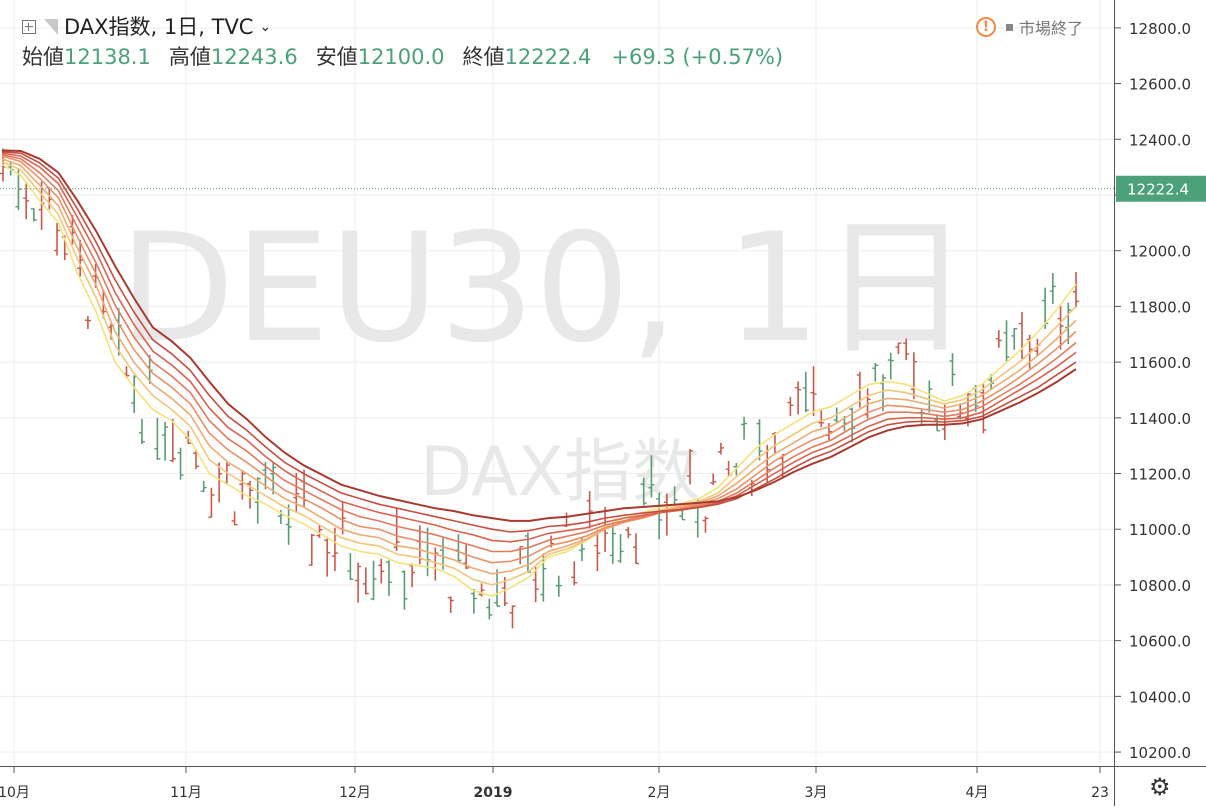 The image size is (1206, 811). Describe the element at coordinates (189, 57) in the screenshot. I see `high-label: 高値` at that location.